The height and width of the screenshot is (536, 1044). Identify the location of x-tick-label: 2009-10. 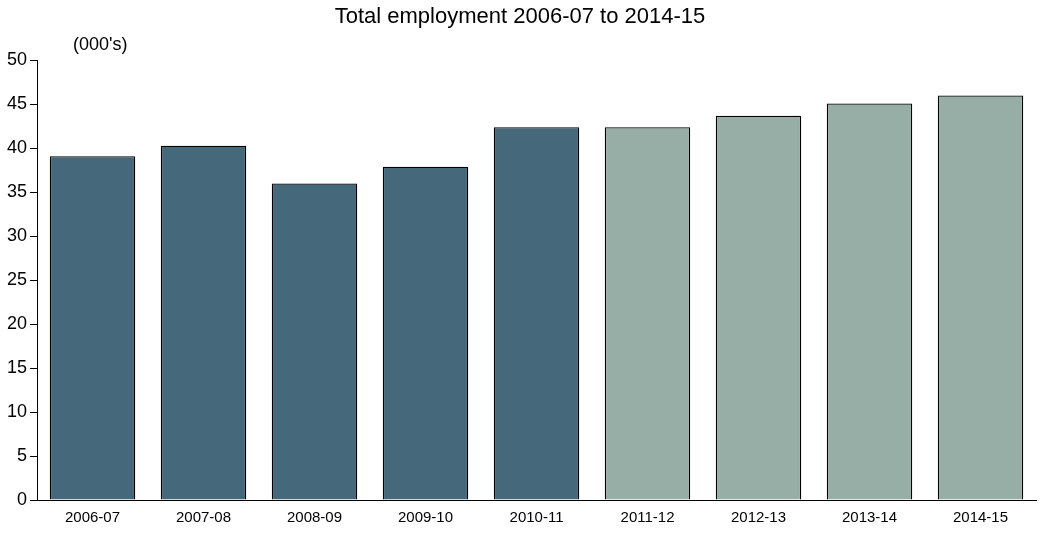
(425, 517).